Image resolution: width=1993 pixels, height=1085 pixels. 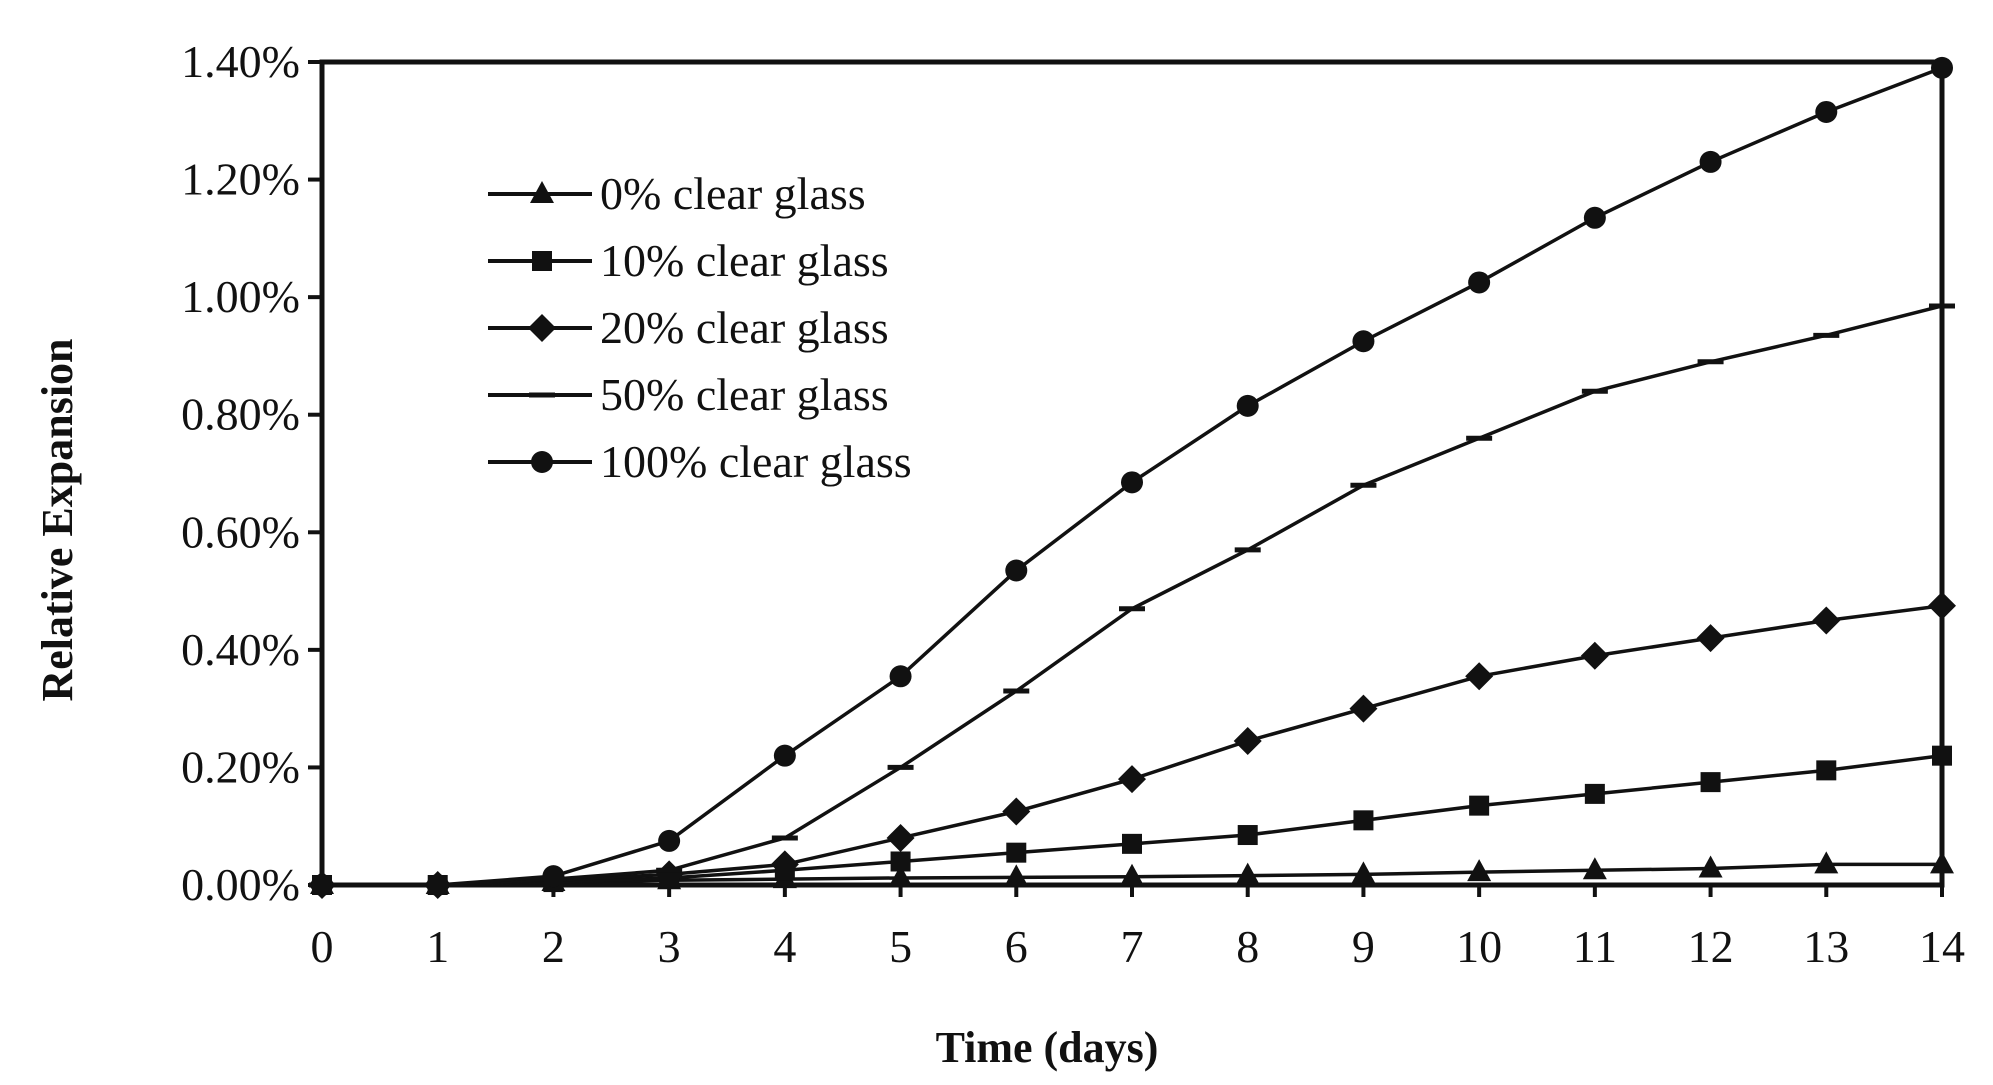 I want to click on x-axis-ticks: 0 1 2 3 4 5 6 7 8 9 10 11 12 13 14, so click(x=1138, y=928).